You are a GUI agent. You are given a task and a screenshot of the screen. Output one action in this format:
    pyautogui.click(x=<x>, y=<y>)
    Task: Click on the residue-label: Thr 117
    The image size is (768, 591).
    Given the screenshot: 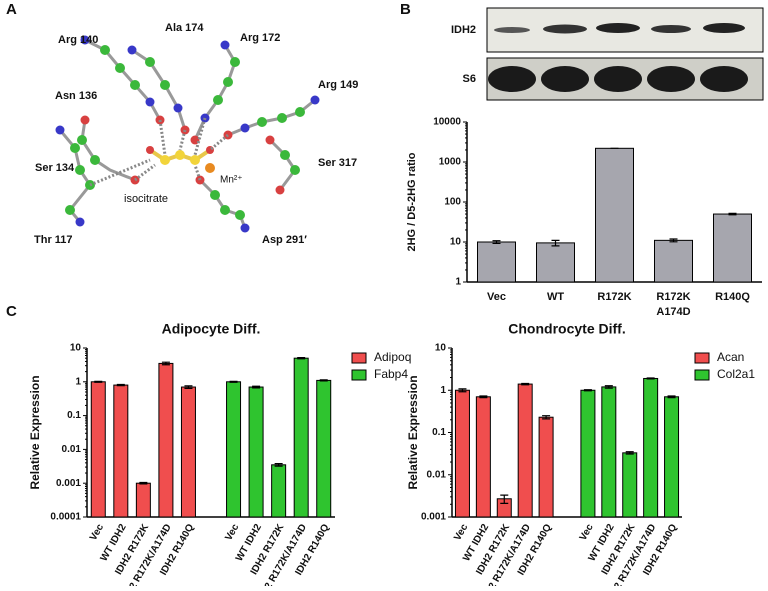 What is the action you would take?
    pyautogui.click(x=53, y=240)
    